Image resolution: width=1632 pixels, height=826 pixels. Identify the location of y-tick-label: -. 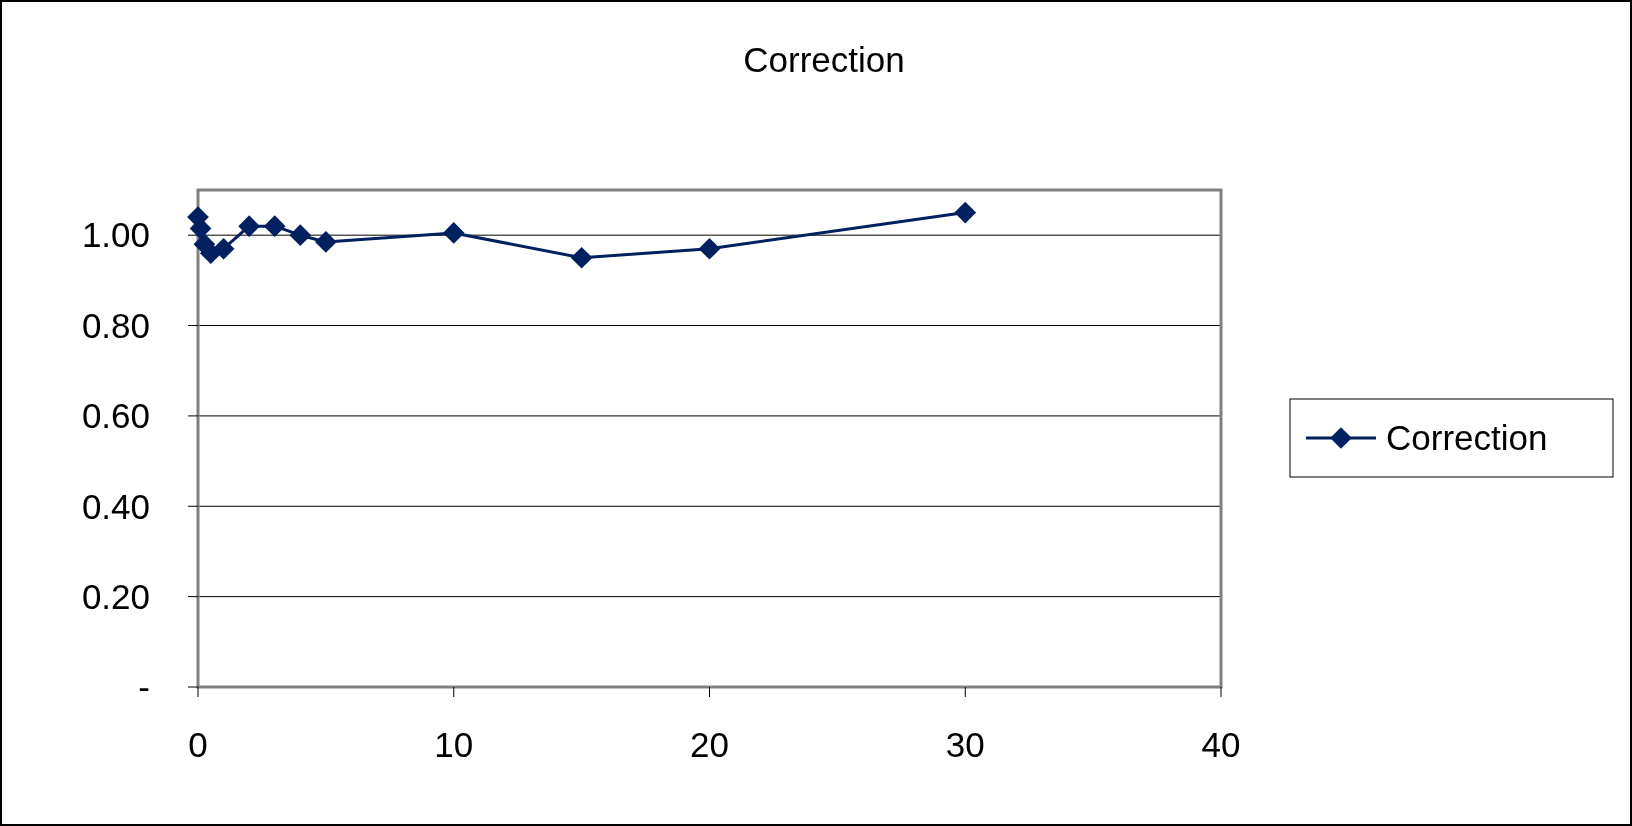
(144, 687).